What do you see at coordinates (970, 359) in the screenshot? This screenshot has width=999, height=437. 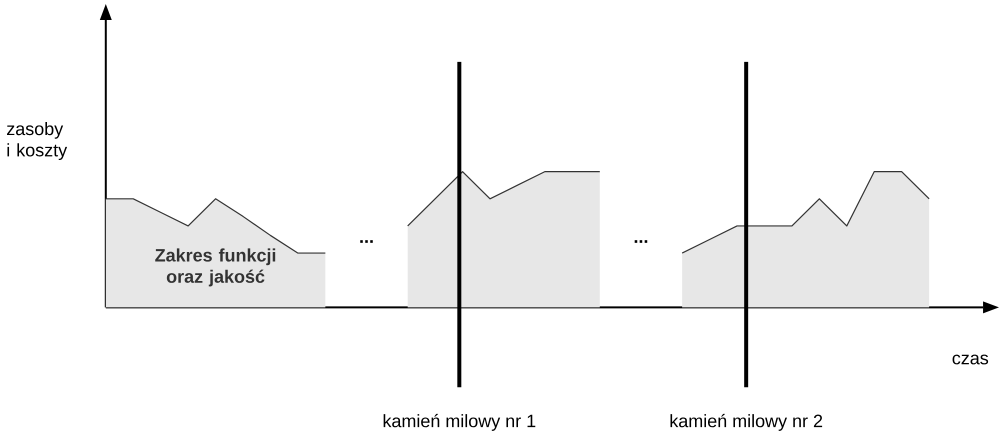 I see `x-axis-title: czas` at bounding box center [970, 359].